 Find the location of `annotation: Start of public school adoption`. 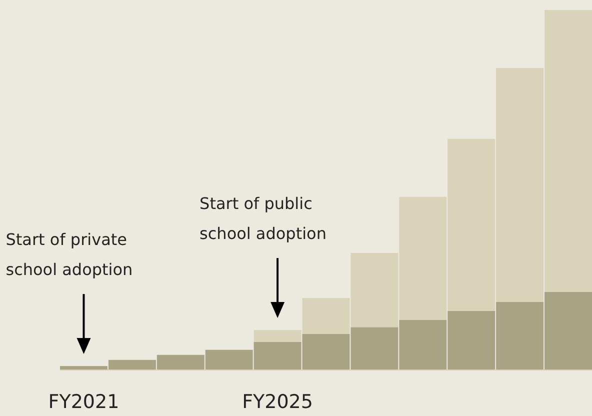

annotation: Start of public school adoption is located at coordinates (263, 219).